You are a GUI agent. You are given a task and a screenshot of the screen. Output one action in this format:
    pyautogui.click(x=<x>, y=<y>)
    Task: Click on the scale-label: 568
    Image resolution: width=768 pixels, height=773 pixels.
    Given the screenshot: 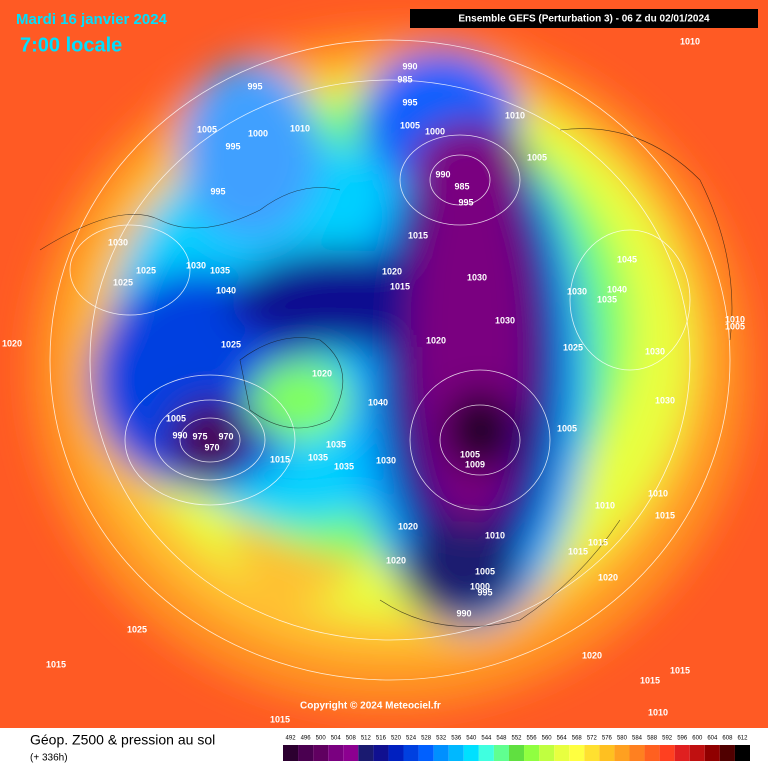 What is the action you would take?
    pyautogui.click(x=577, y=739)
    